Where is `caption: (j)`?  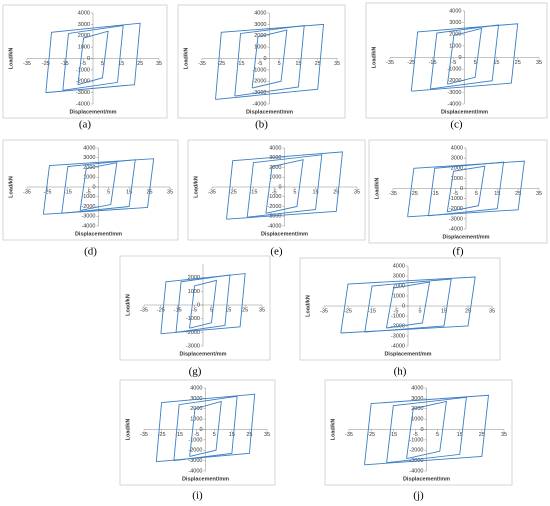 caption: (j) is located at coordinates (418, 496).